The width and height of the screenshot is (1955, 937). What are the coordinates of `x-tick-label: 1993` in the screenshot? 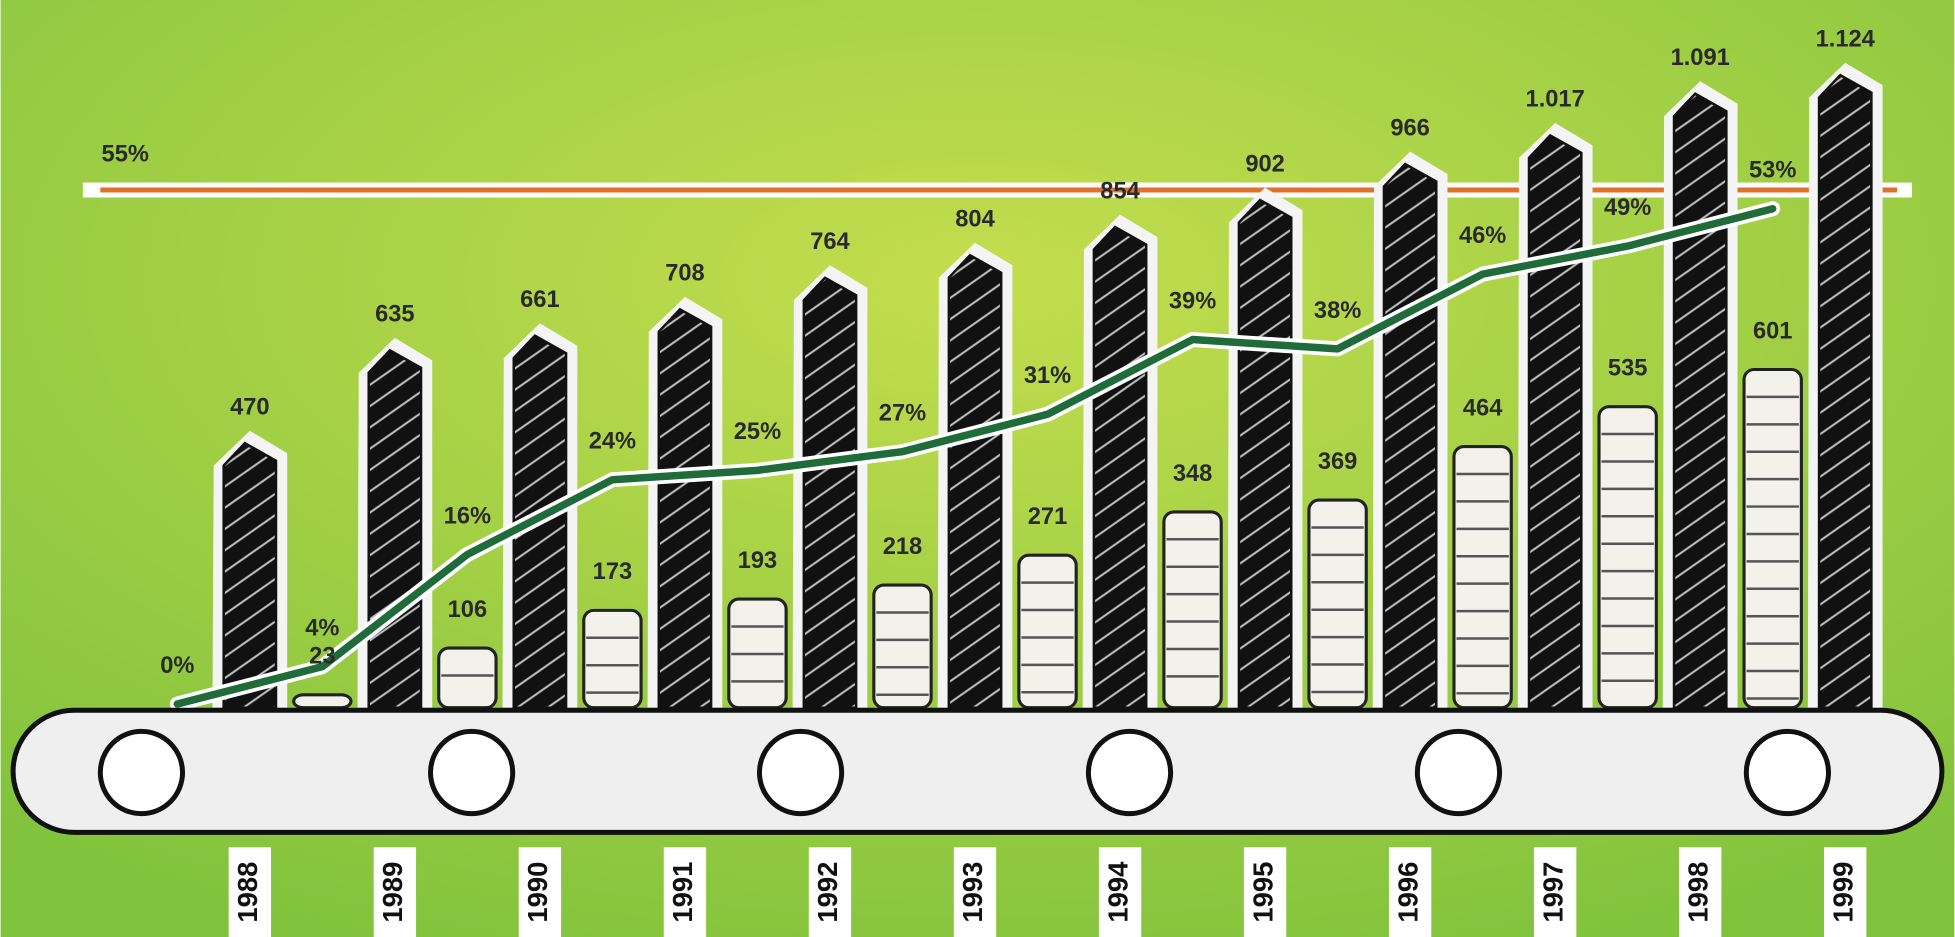 It's located at (972, 892).